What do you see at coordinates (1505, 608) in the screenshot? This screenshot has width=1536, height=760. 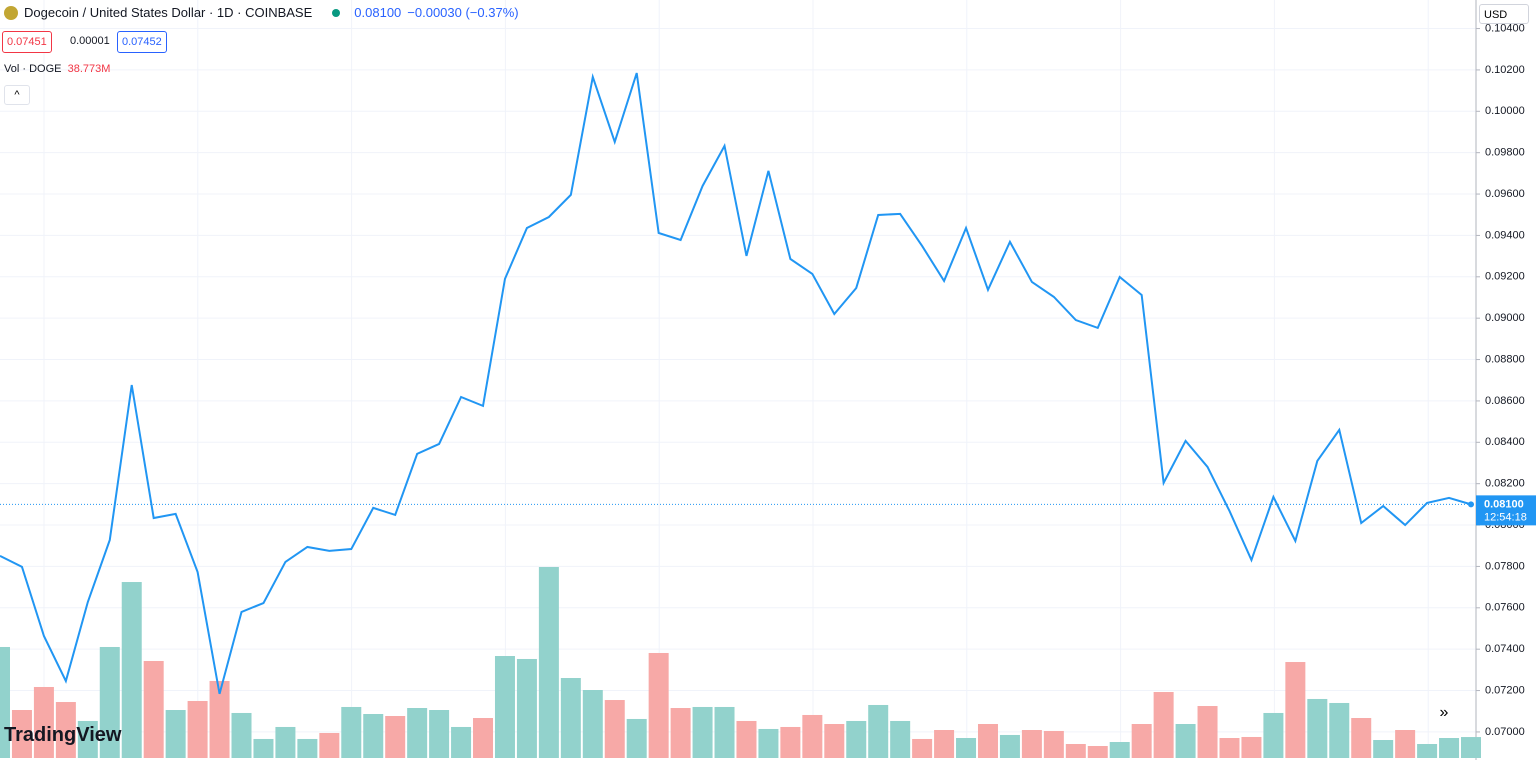 I see `y-tick-label: 0.07600` at bounding box center [1505, 608].